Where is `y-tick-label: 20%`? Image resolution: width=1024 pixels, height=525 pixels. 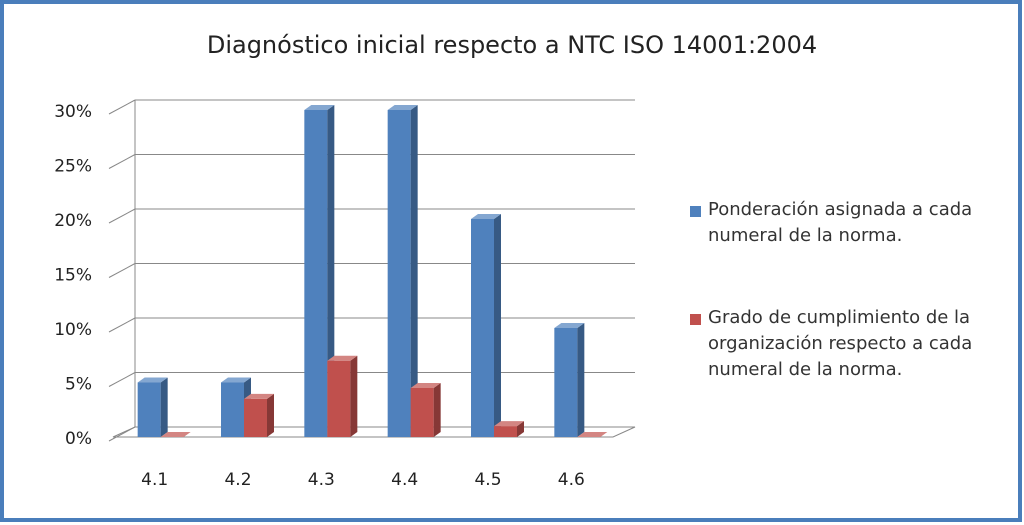
y-tick-label: 20% is located at coordinates (73, 221).